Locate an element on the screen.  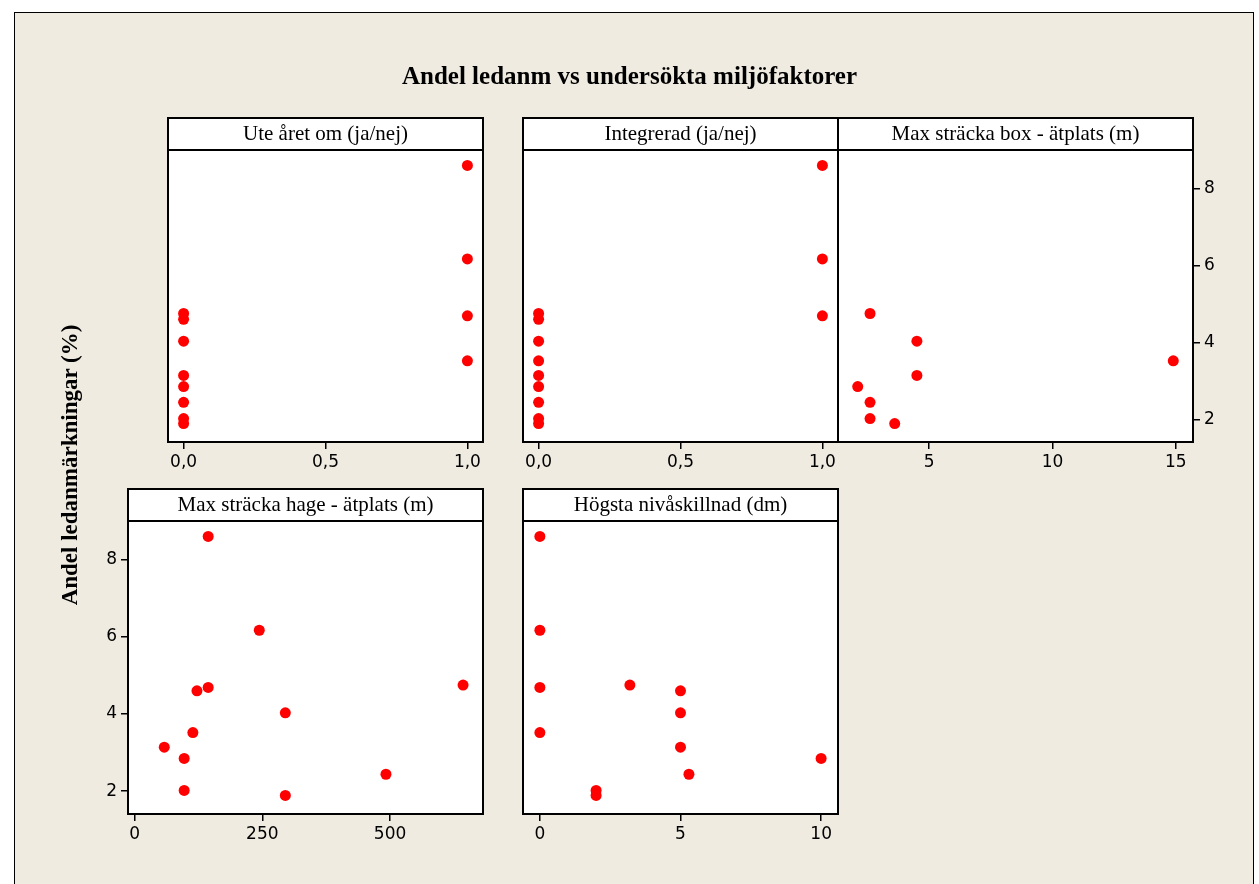
x-tick-label: 250 is located at coordinates (262, 832).